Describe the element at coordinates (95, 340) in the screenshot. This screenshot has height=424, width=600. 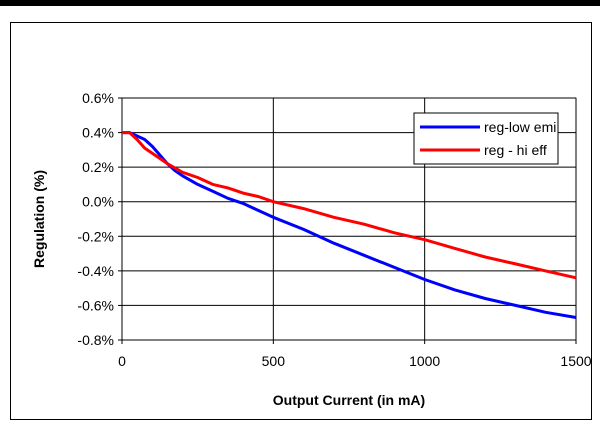
I see `y-tick-label: -0.8%` at that location.